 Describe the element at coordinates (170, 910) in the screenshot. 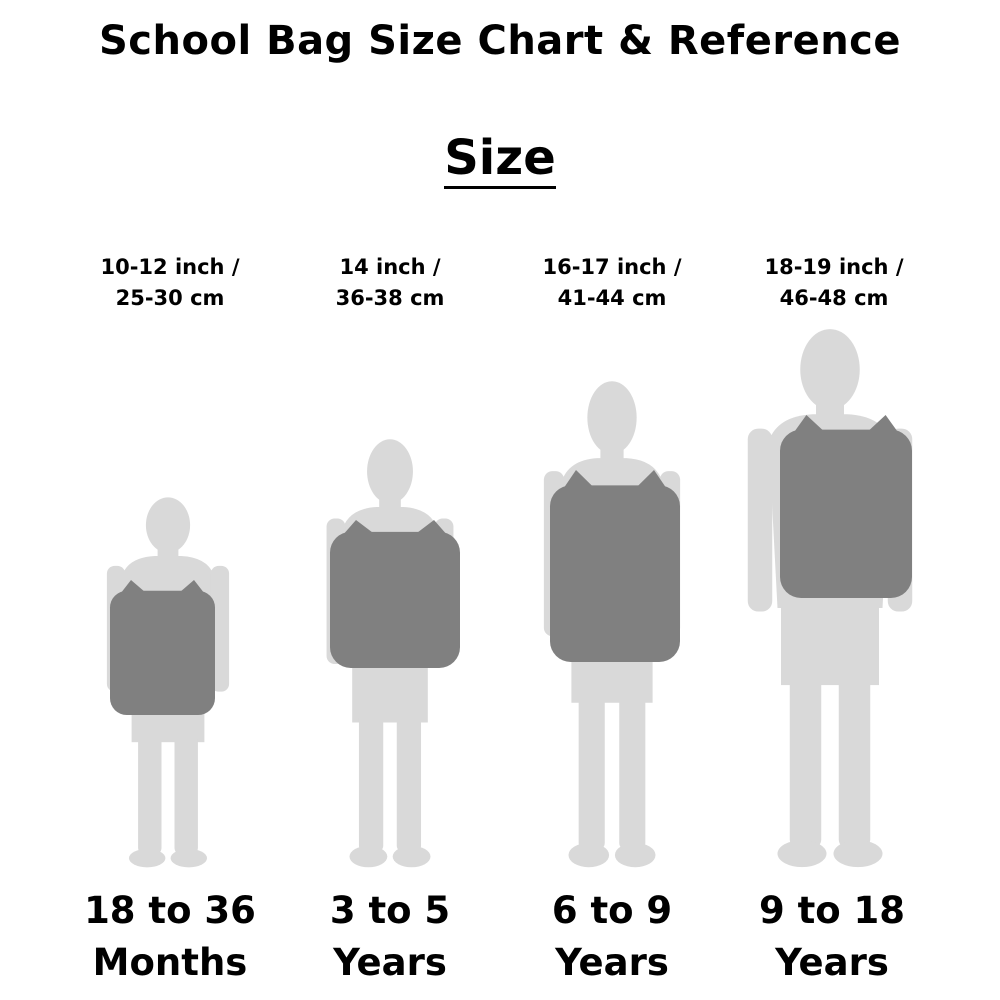

I see `age-range: 18 to 36` at that location.